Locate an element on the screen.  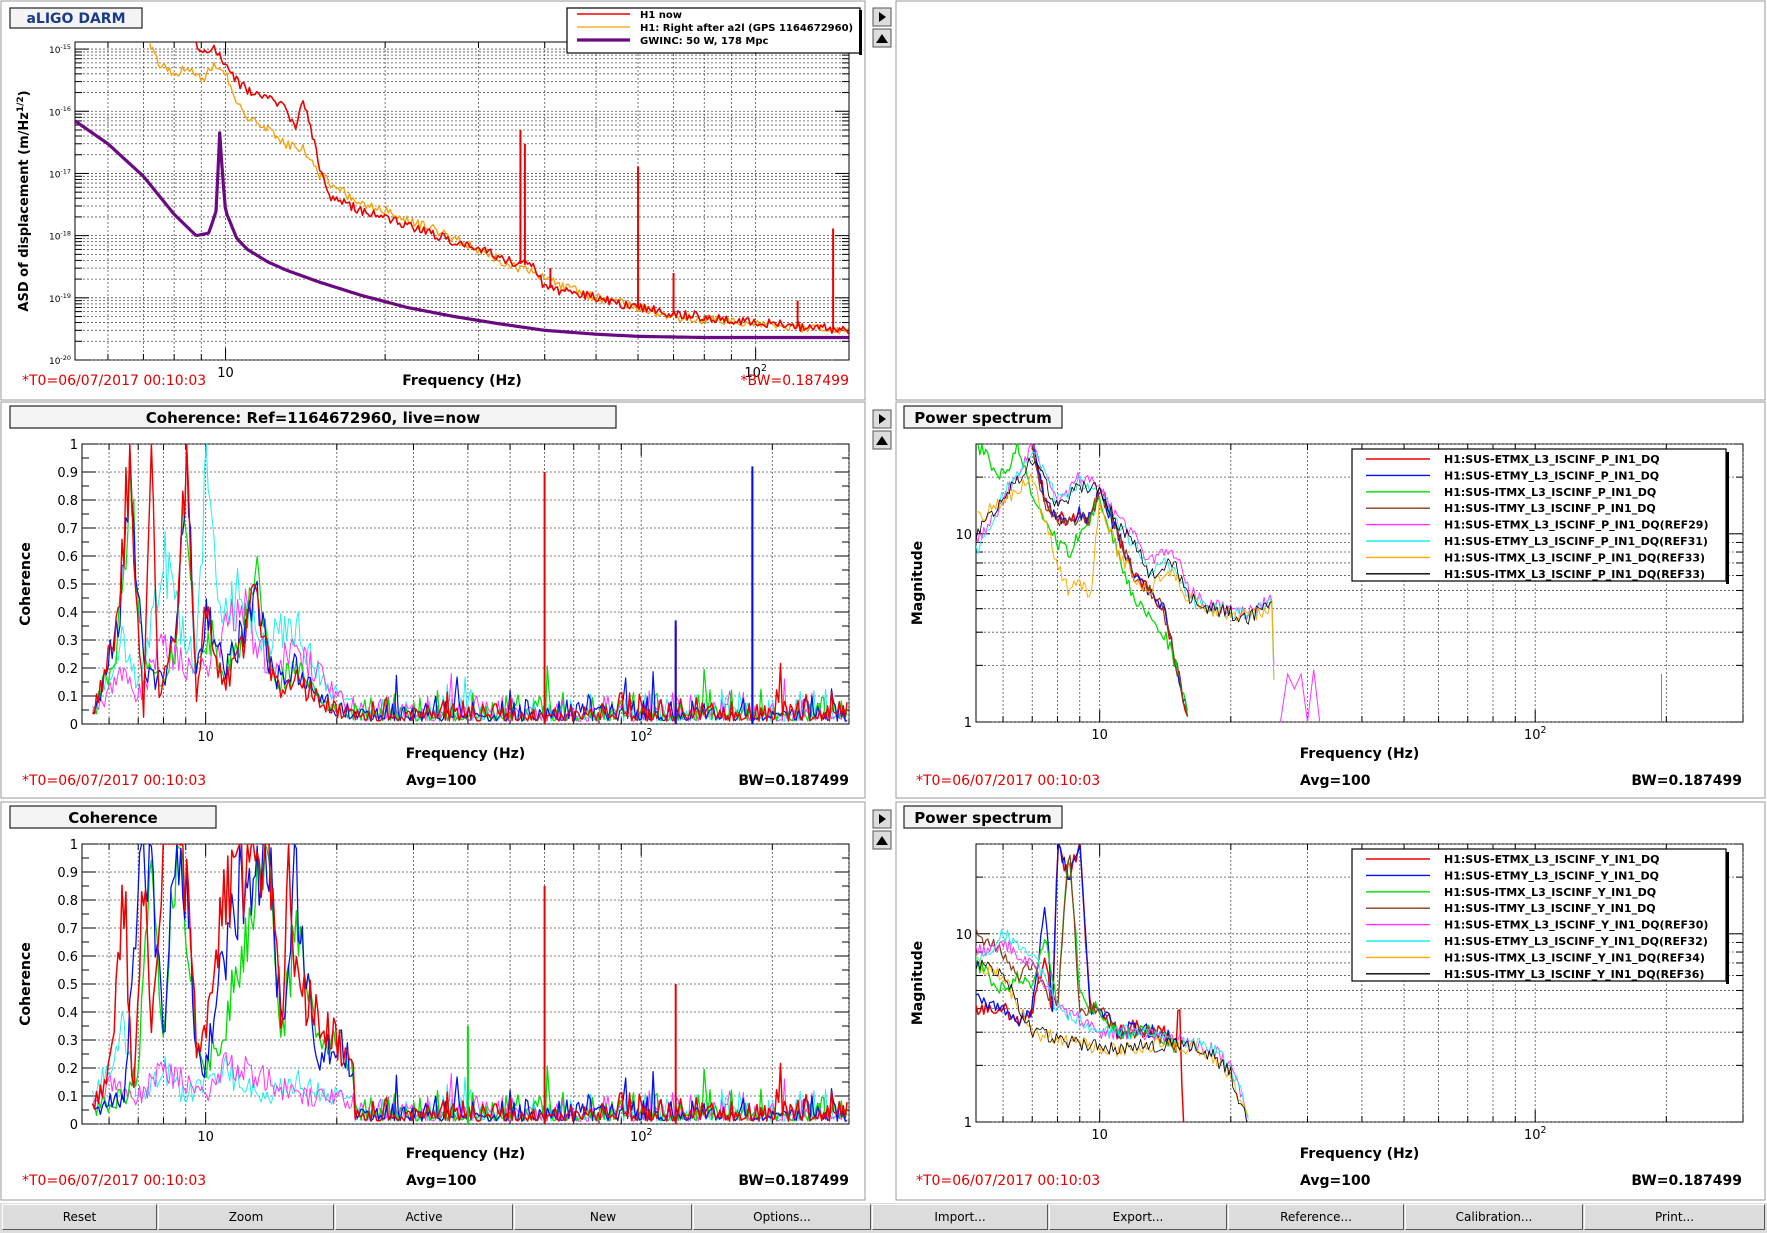
panel-title-psd_y: Power spectrum is located at coordinates (983, 817).